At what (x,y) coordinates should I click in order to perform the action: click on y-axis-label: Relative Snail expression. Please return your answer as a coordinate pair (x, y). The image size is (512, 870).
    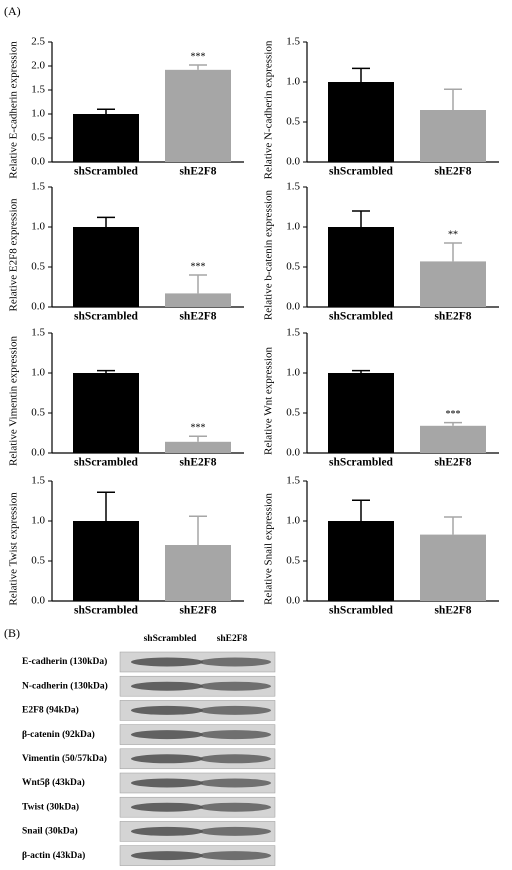
    Looking at the image, I should click on (269, 549).